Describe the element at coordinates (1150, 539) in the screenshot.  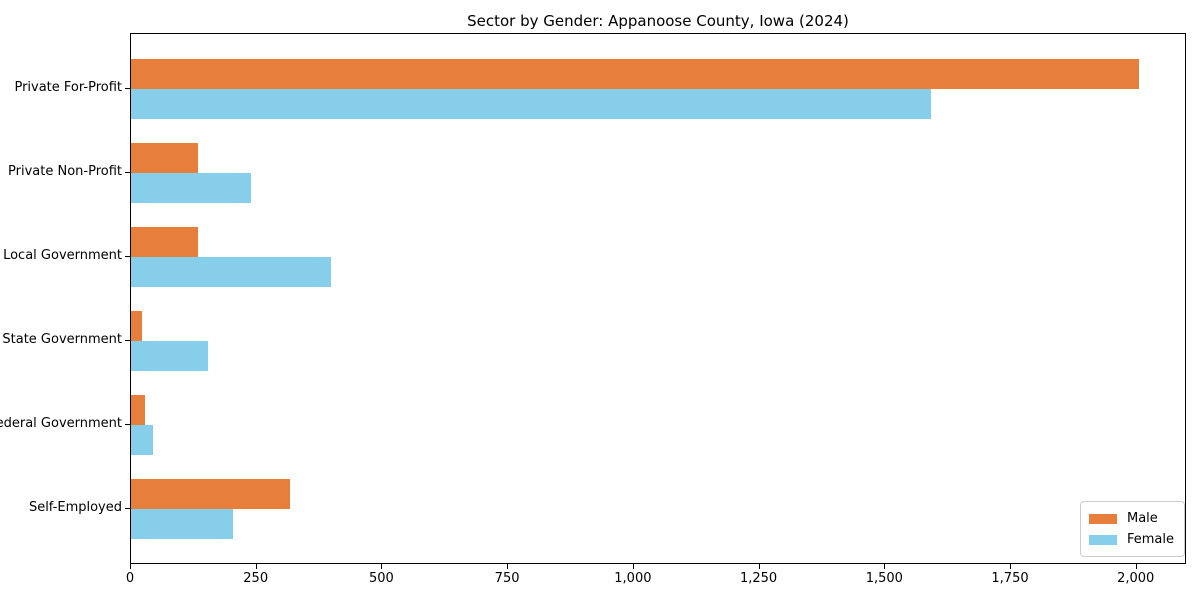
I see `legend-label-female: Female` at that location.